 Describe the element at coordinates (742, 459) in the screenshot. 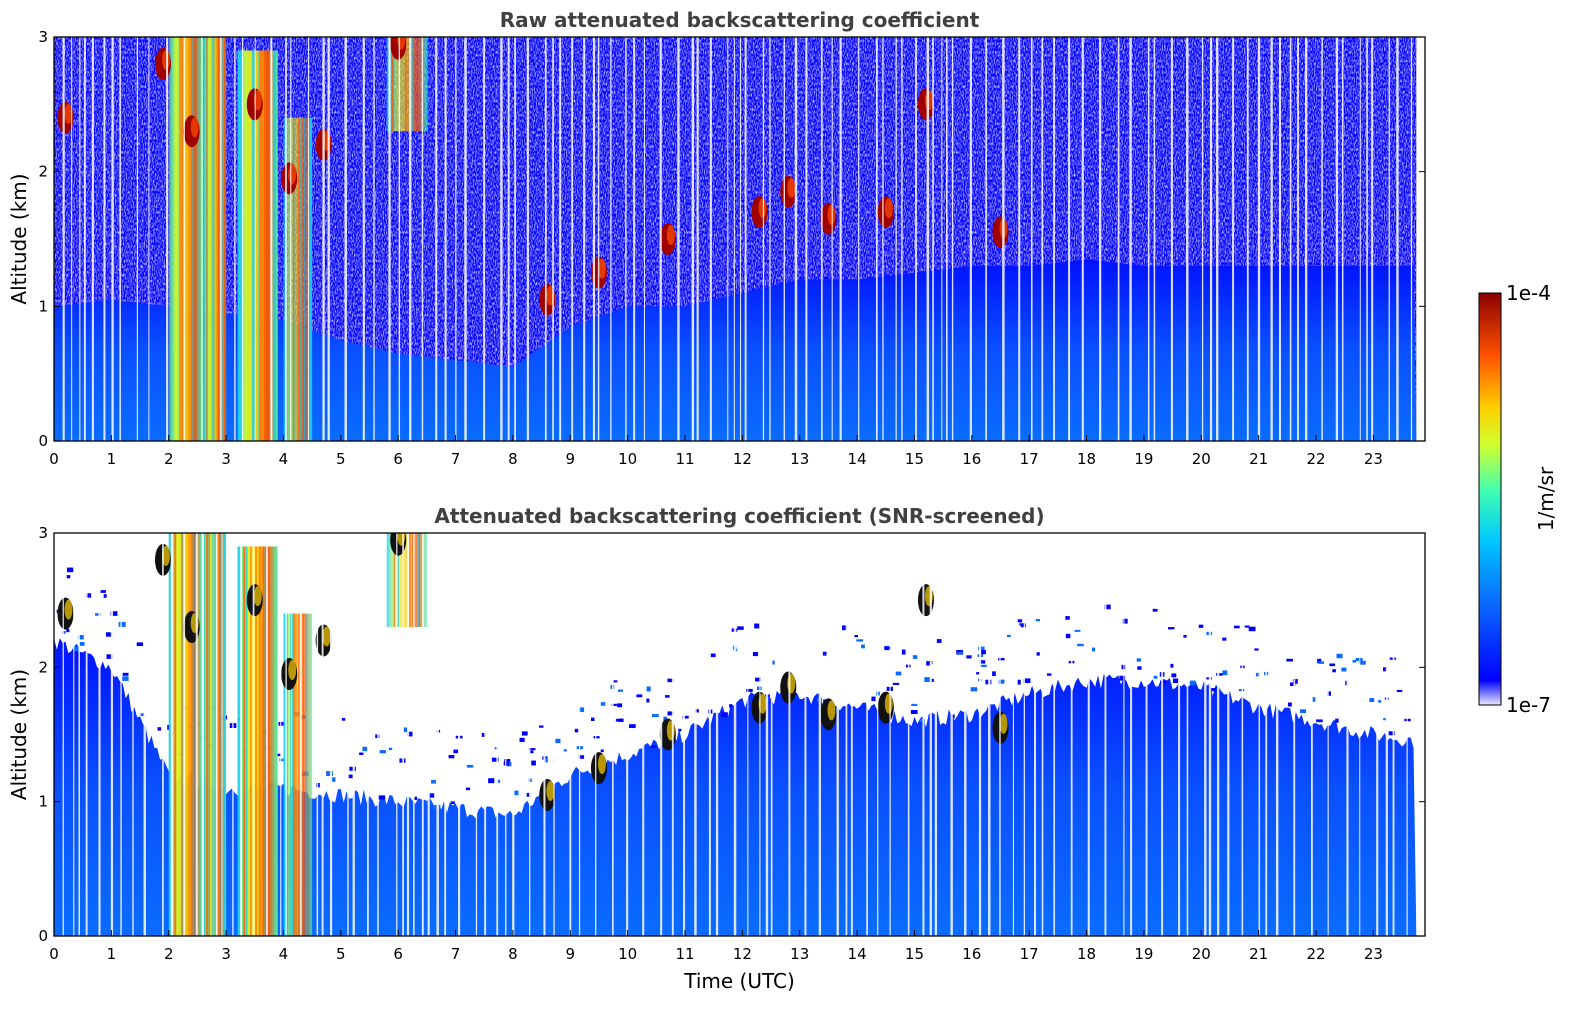

I see `x-tick-label: 12` at that location.